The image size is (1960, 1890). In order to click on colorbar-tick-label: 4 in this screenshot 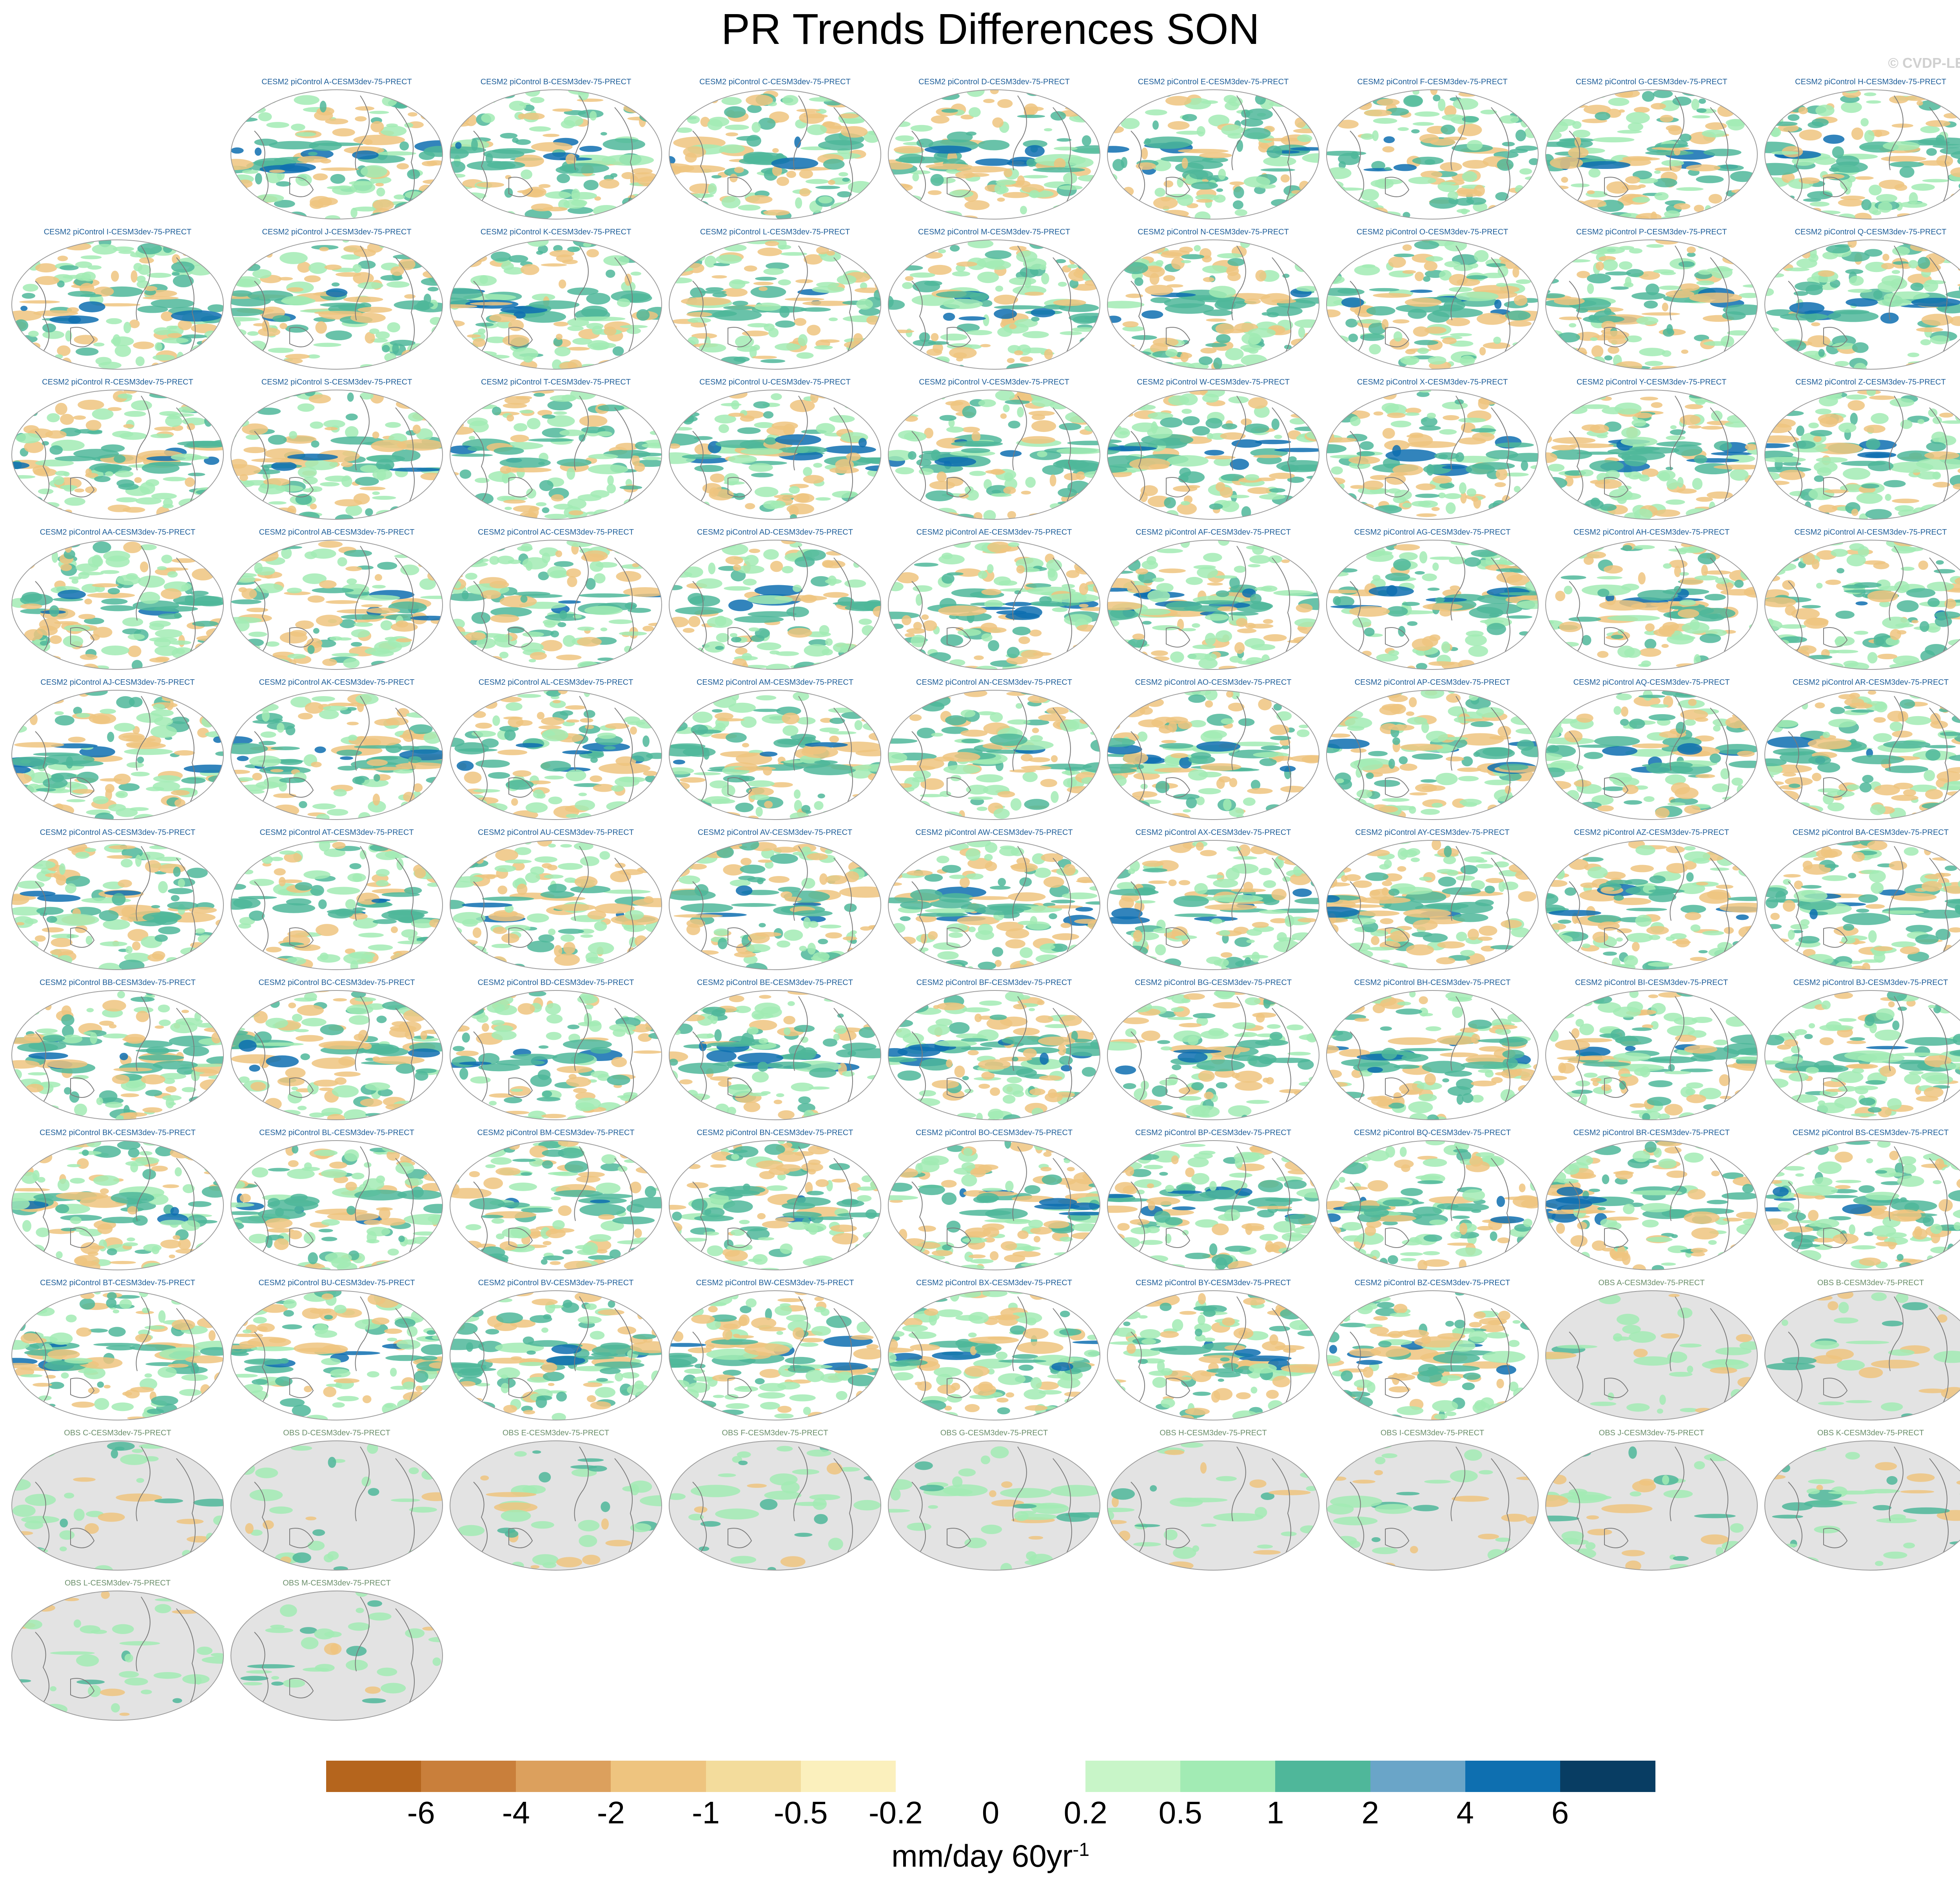, I will do `click(1465, 1813)`.